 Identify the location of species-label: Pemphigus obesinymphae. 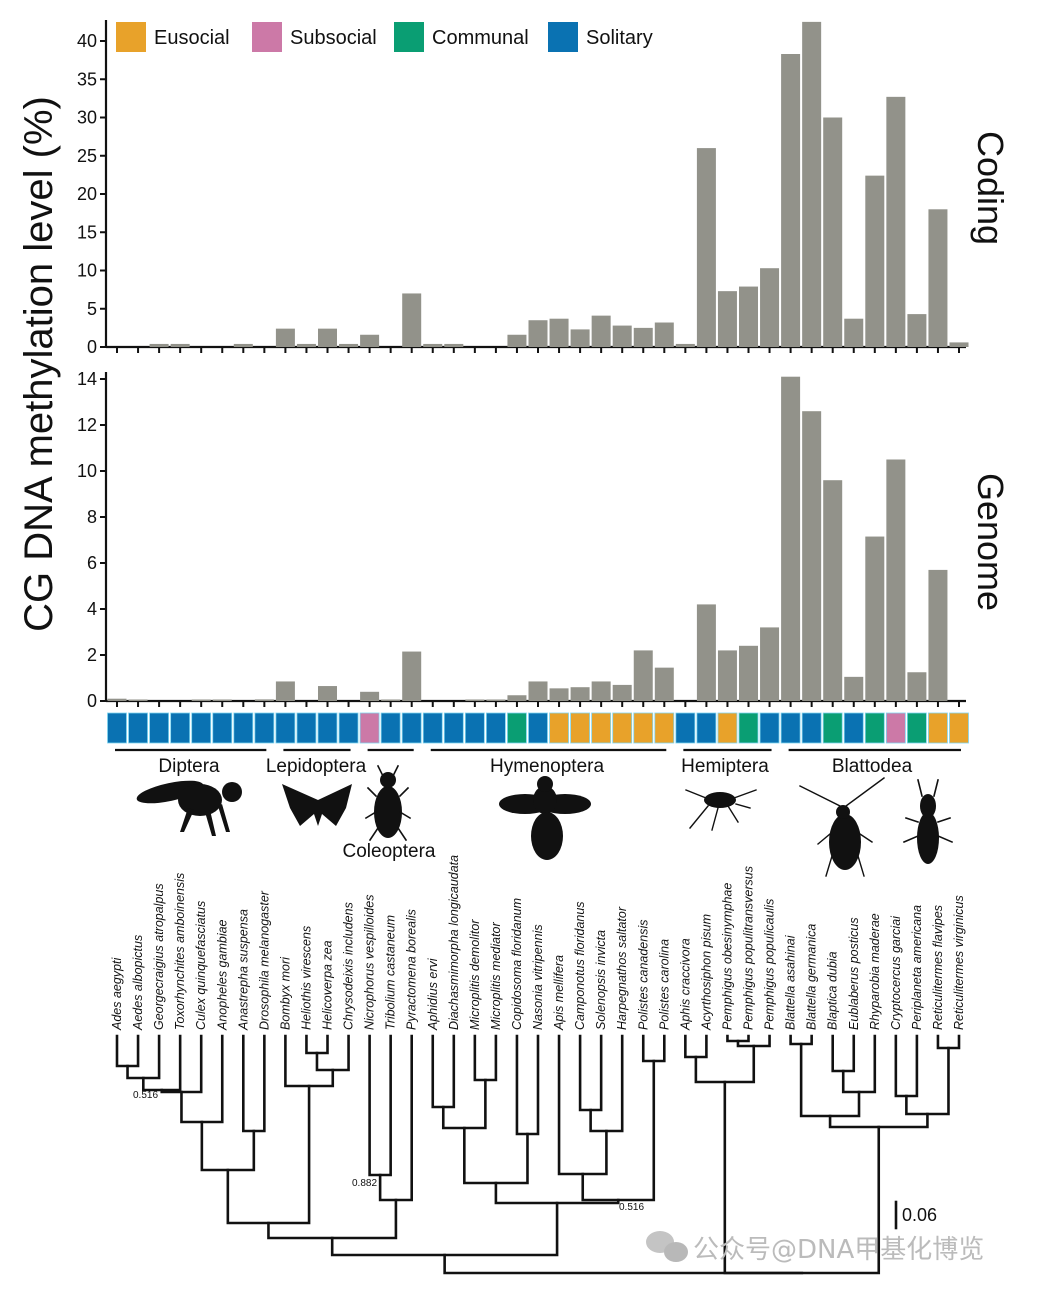
(727, 956).